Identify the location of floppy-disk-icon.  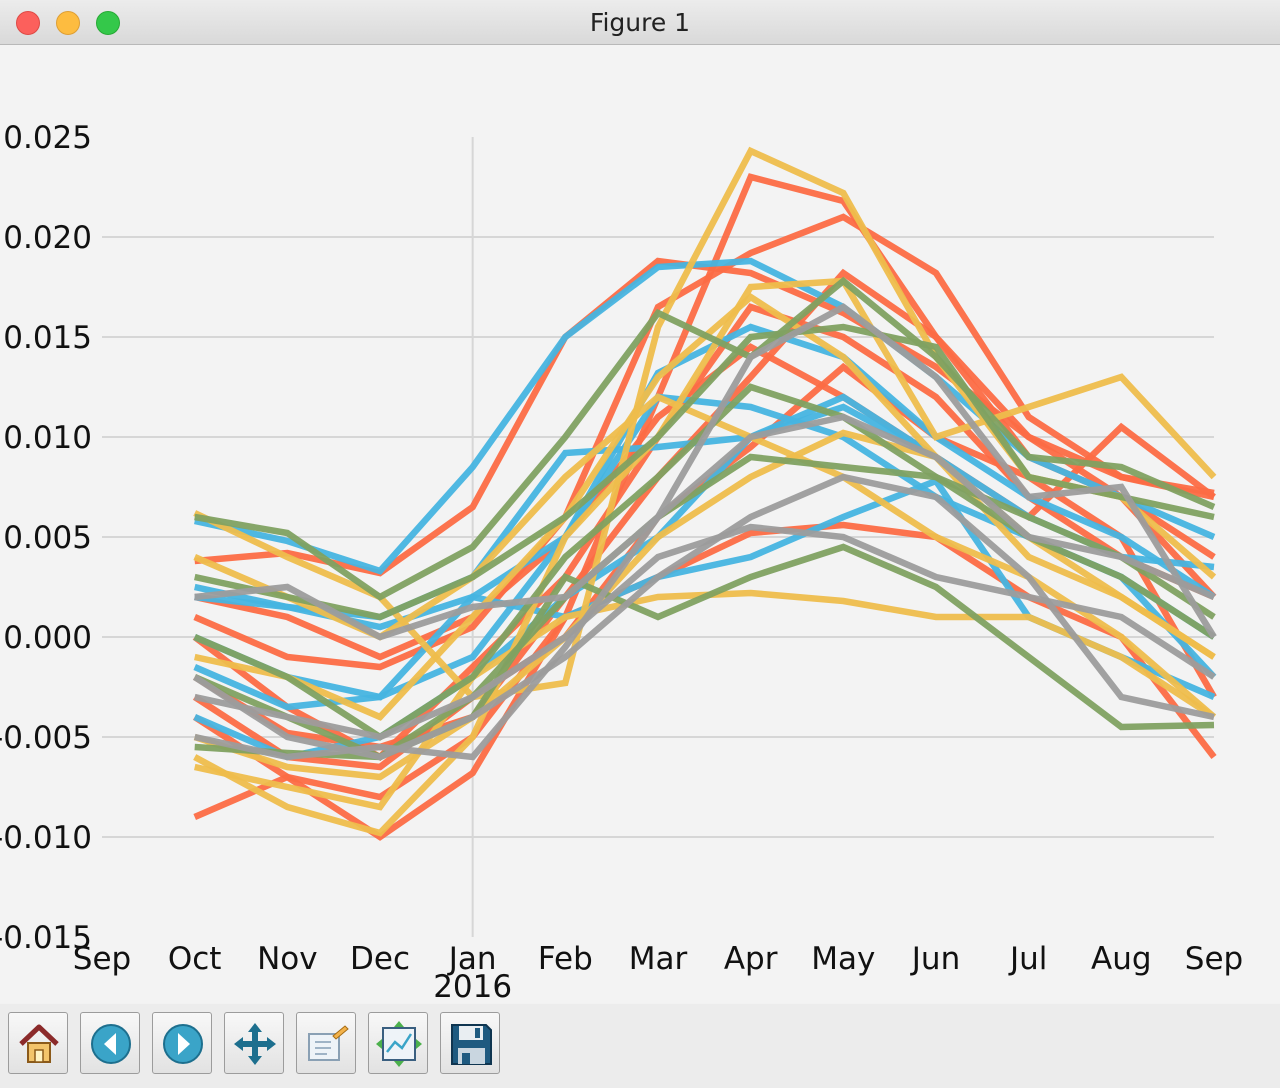
(471, 1044).